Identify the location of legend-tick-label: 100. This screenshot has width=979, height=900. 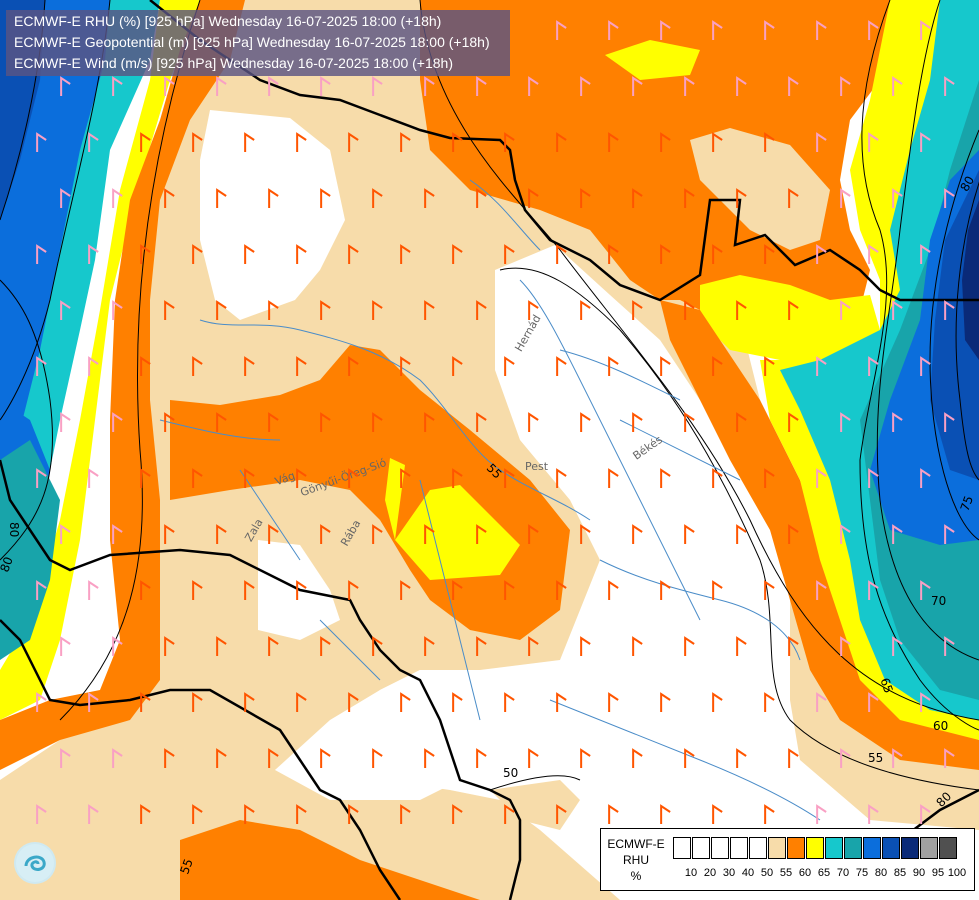
(957, 873).